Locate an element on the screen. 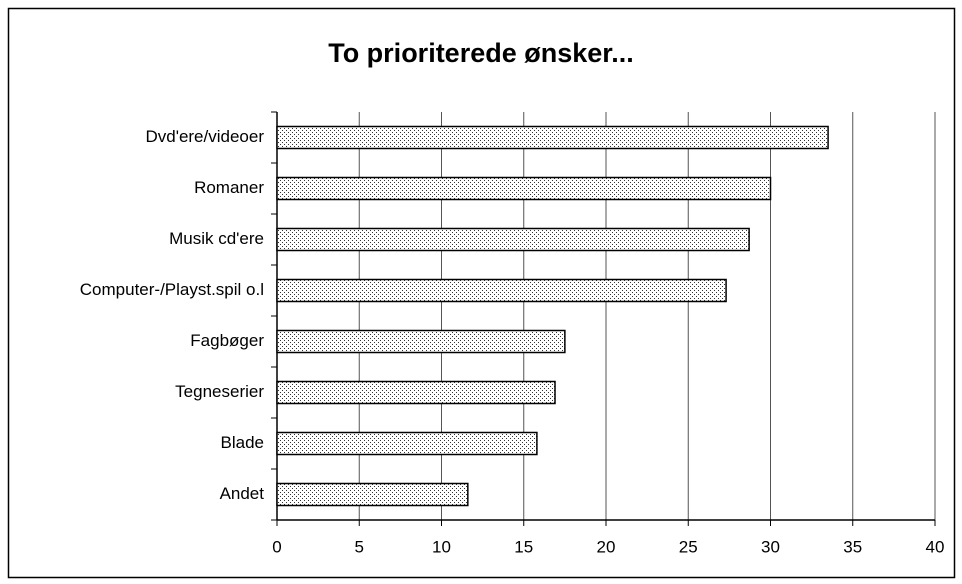 The height and width of the screenshot is (584, 962). y-tick-label: Computer-/Playst.spil o.l is located at coordinates (172, 289).